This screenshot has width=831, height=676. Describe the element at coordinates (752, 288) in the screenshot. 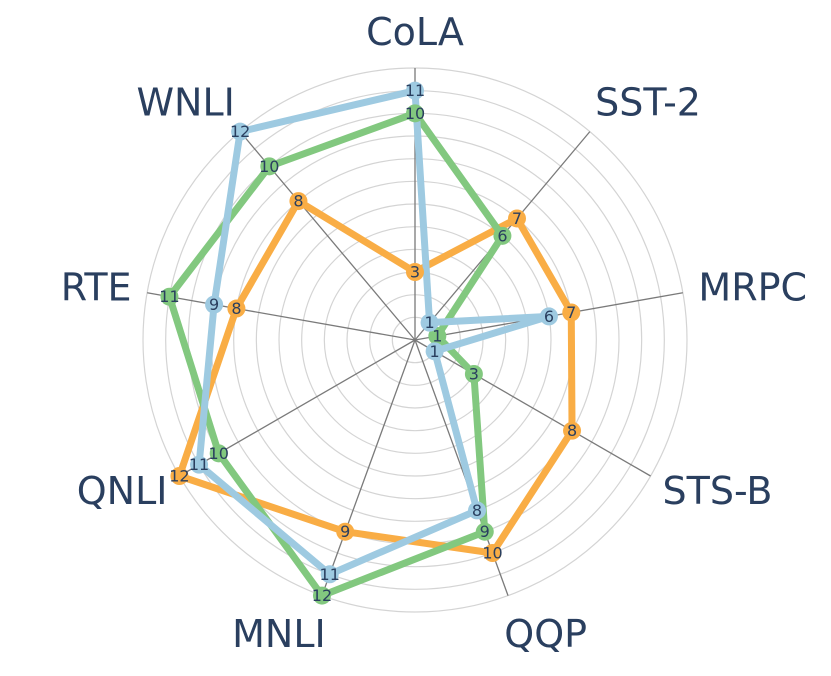

I see `axis-label-mrpc: MRPC` at that location.